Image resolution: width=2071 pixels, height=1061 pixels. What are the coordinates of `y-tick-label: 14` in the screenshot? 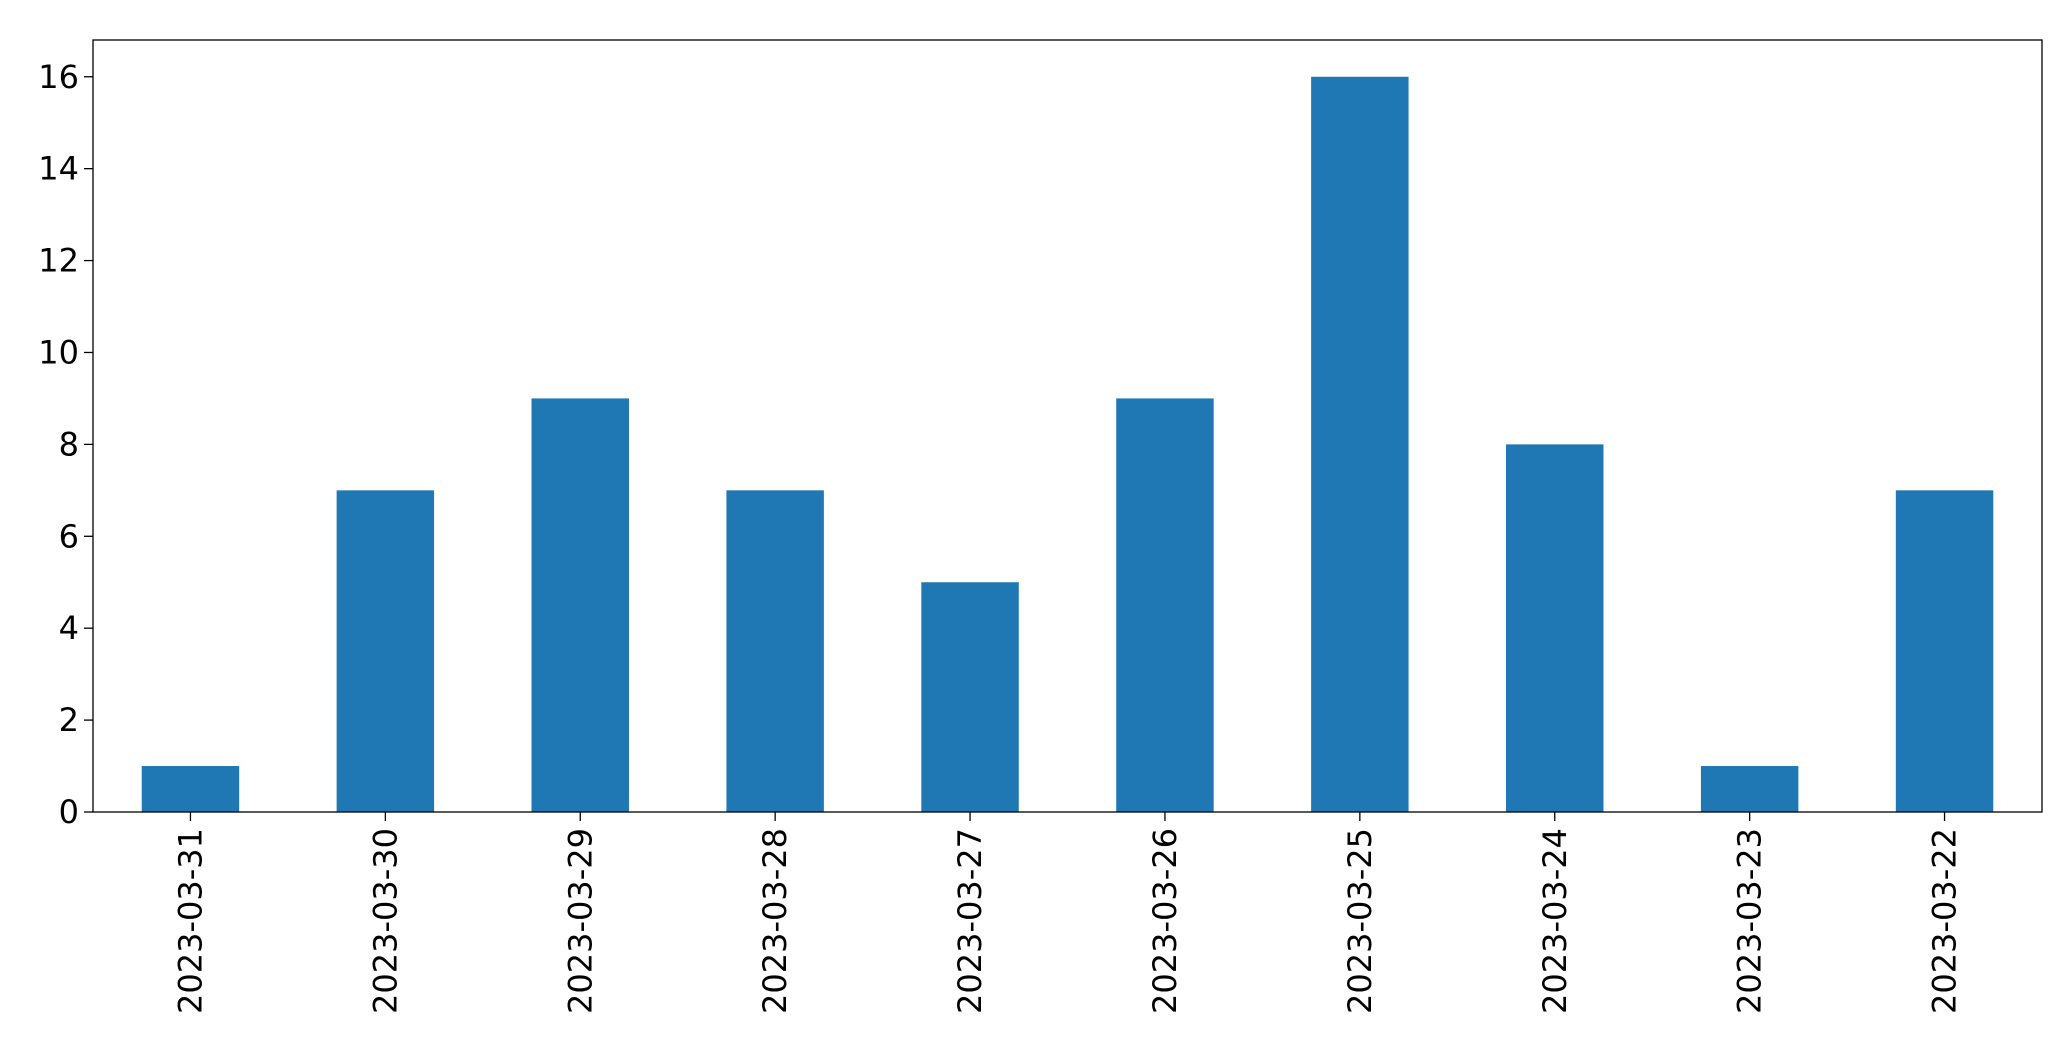 It's located at (58, 169).